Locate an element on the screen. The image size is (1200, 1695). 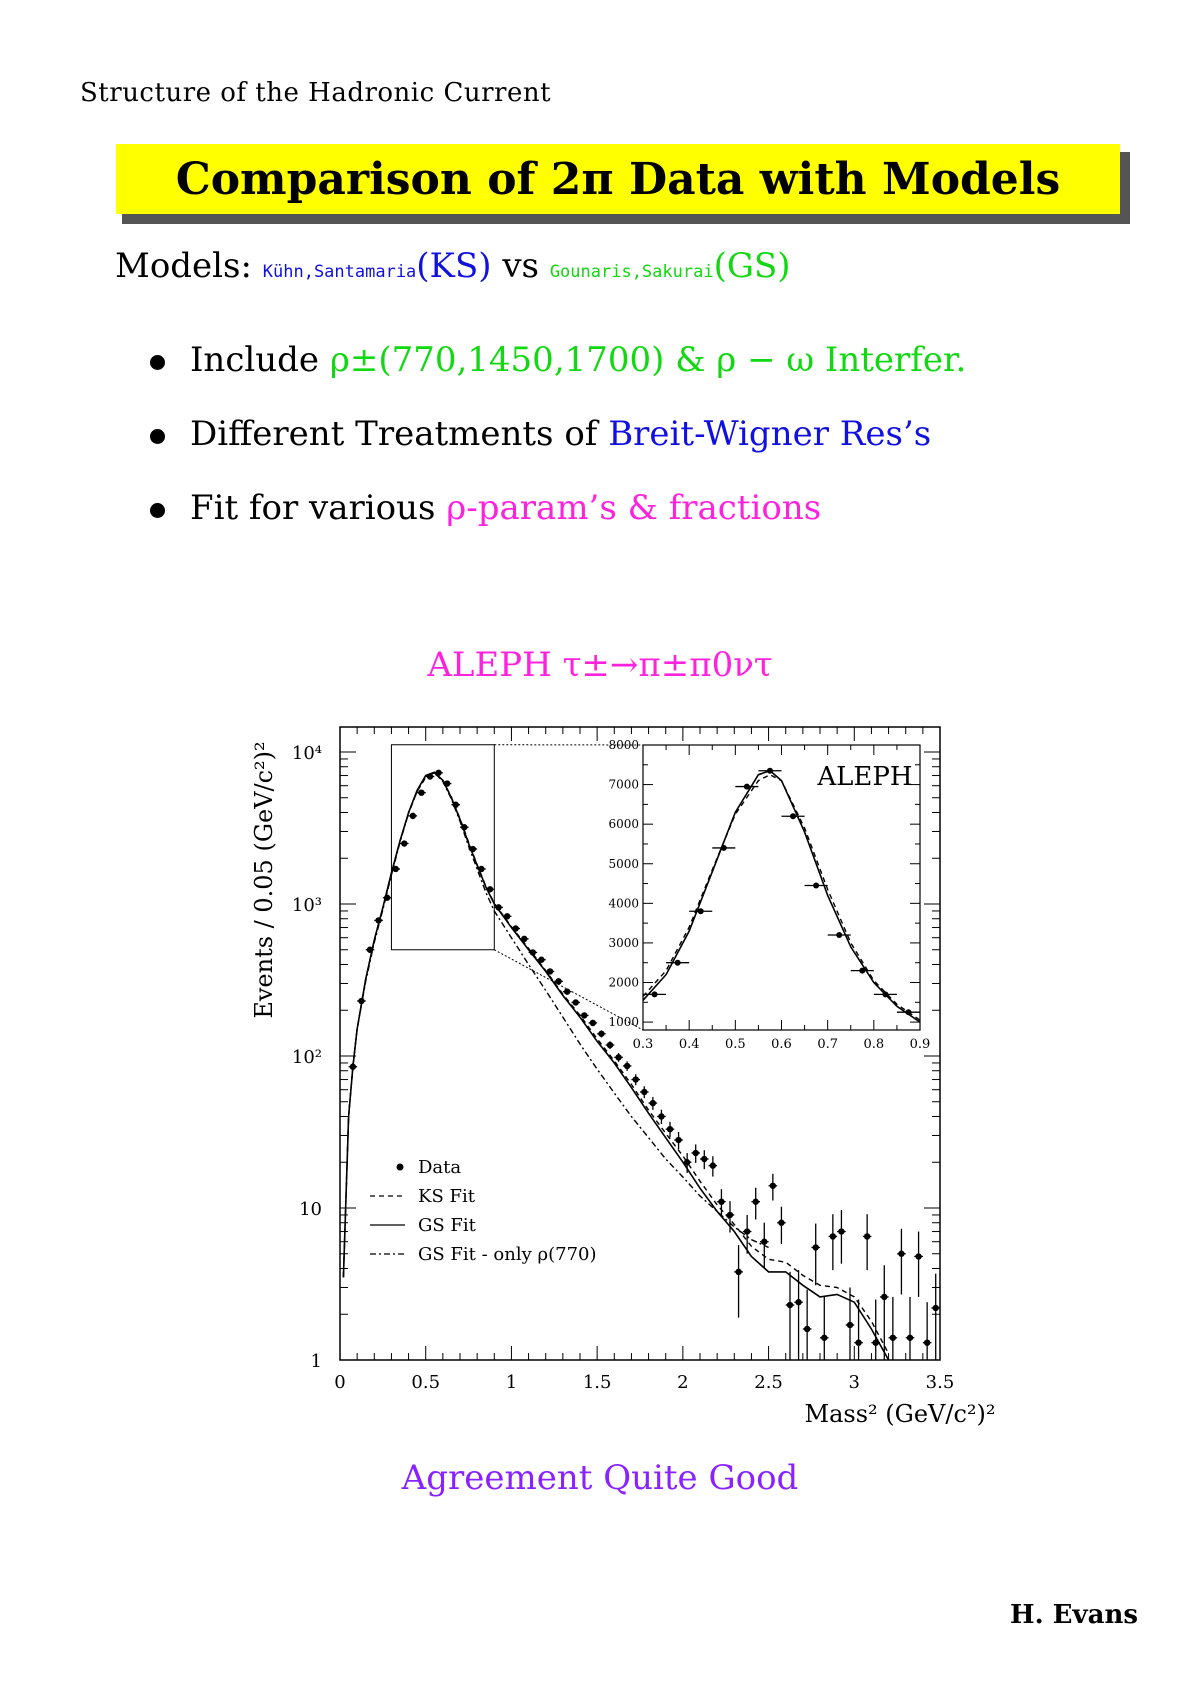
y-axis-label: Events / 0.05 (GeV/c²)² is located at coordinates (264, 879).